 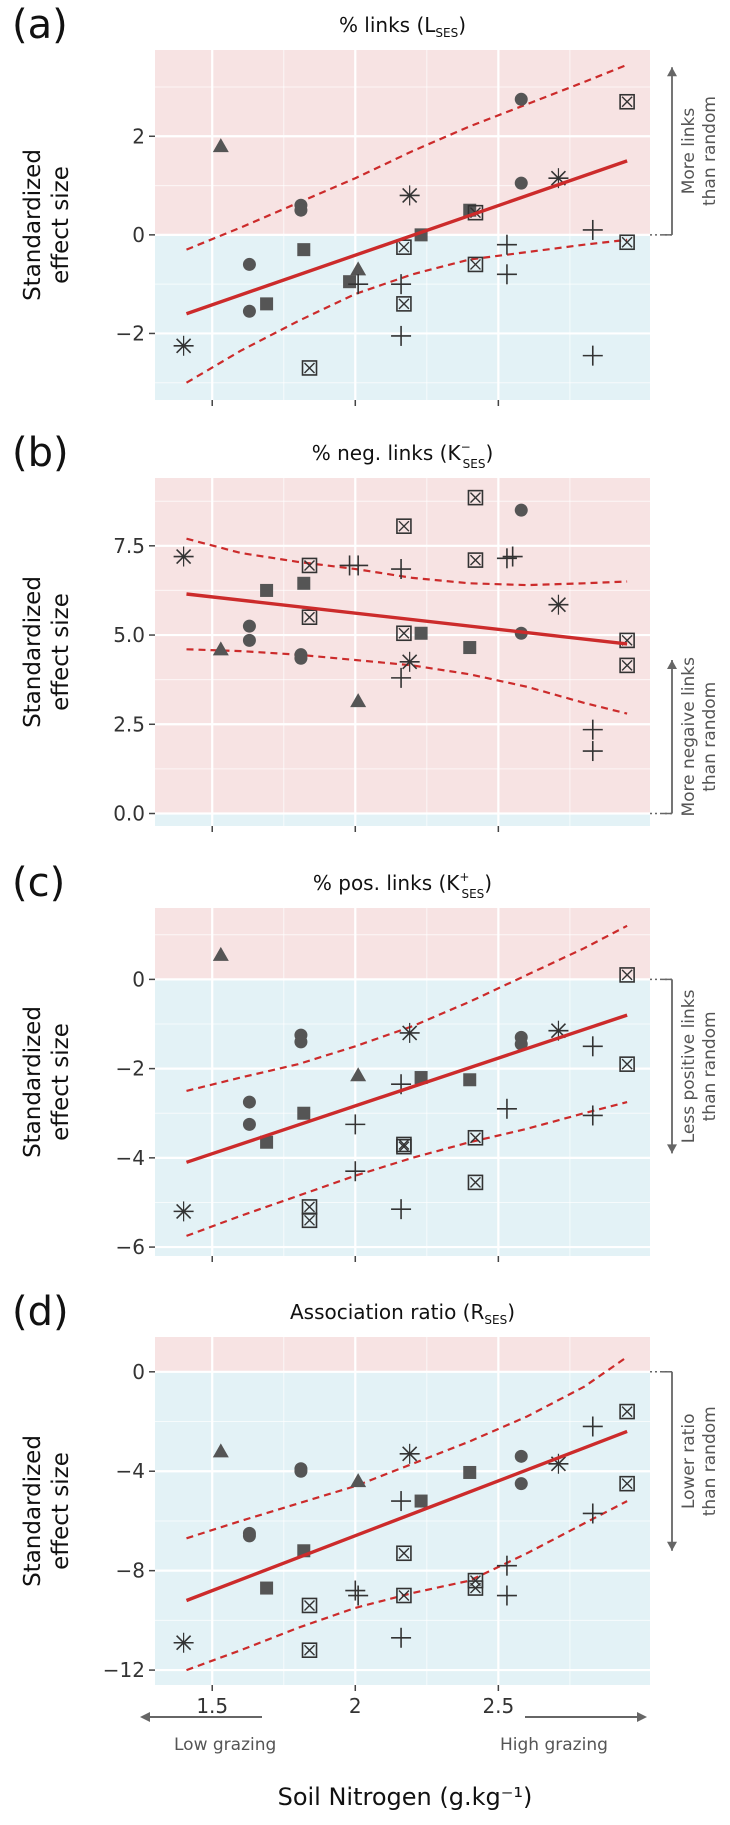 I want to click on low-grazing-arrowhead-icon, so click(x=145, y=1717).